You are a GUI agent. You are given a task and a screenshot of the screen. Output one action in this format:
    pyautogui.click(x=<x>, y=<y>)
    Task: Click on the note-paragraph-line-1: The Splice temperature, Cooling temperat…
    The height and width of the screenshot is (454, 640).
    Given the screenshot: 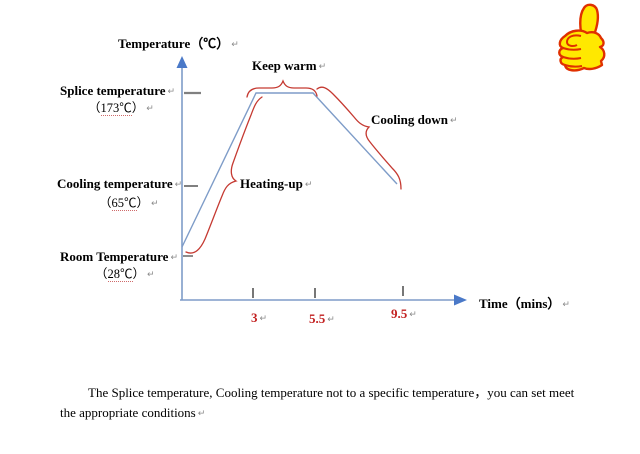 What is the action you would take?
    pyautogui.click(x=331, y=393)
    